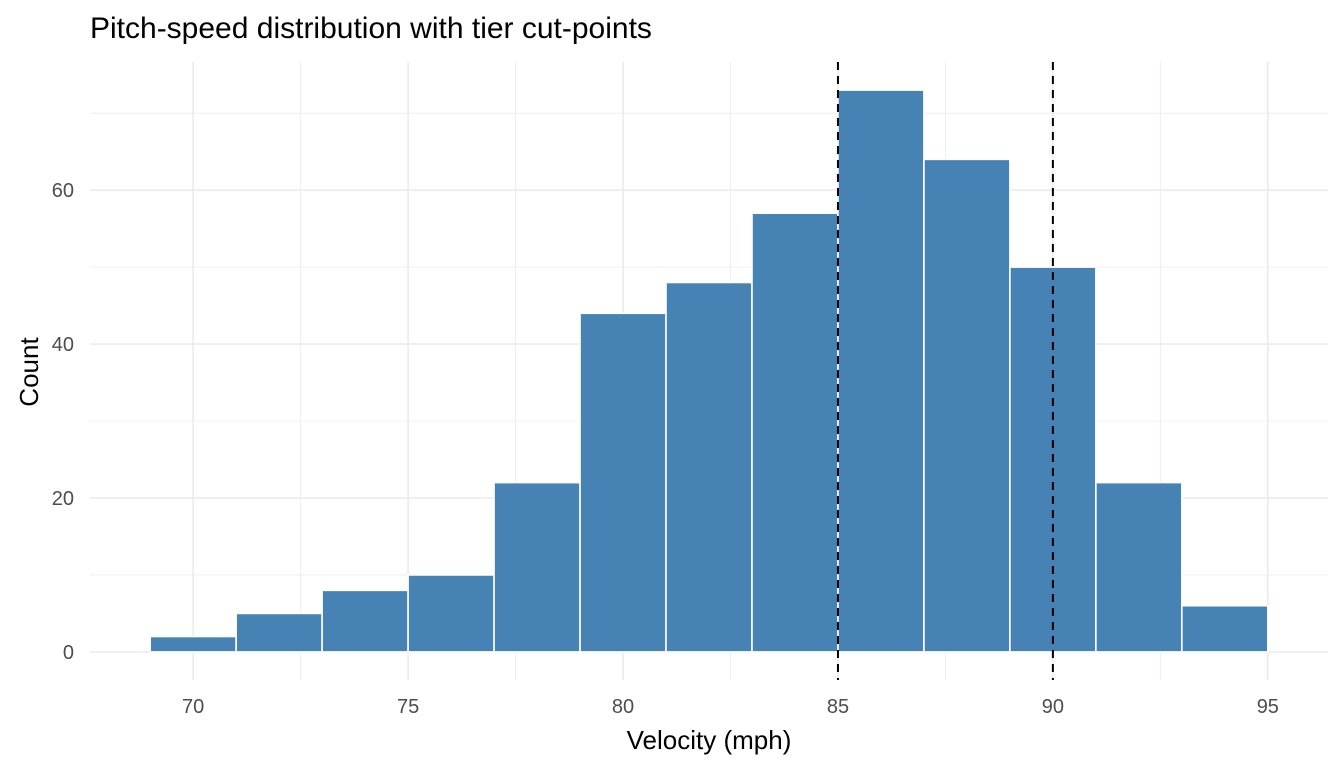 This screenshot has width=1344, height=768. What do you see at coordinates (29, 372) in the screenshot?
I see `y-axis-label: Count` at bounding box center [29, 372].